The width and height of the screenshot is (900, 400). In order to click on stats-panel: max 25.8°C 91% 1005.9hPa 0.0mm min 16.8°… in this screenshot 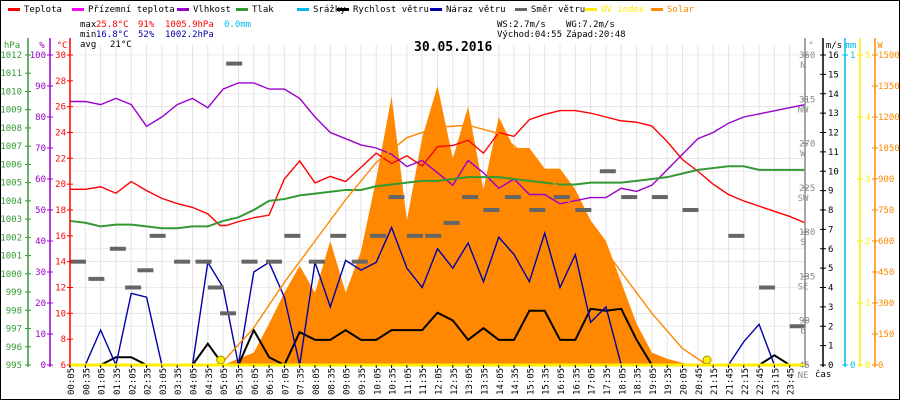, I will do `click(353, 35)`.